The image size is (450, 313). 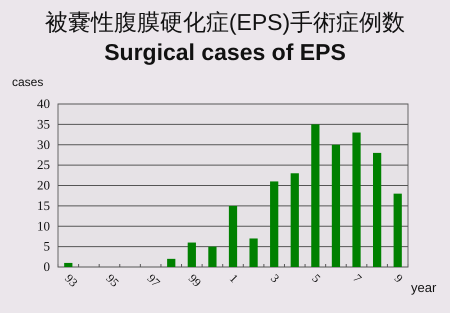 I want to click on x-tick-label: 99, so click(x=195, y=280).